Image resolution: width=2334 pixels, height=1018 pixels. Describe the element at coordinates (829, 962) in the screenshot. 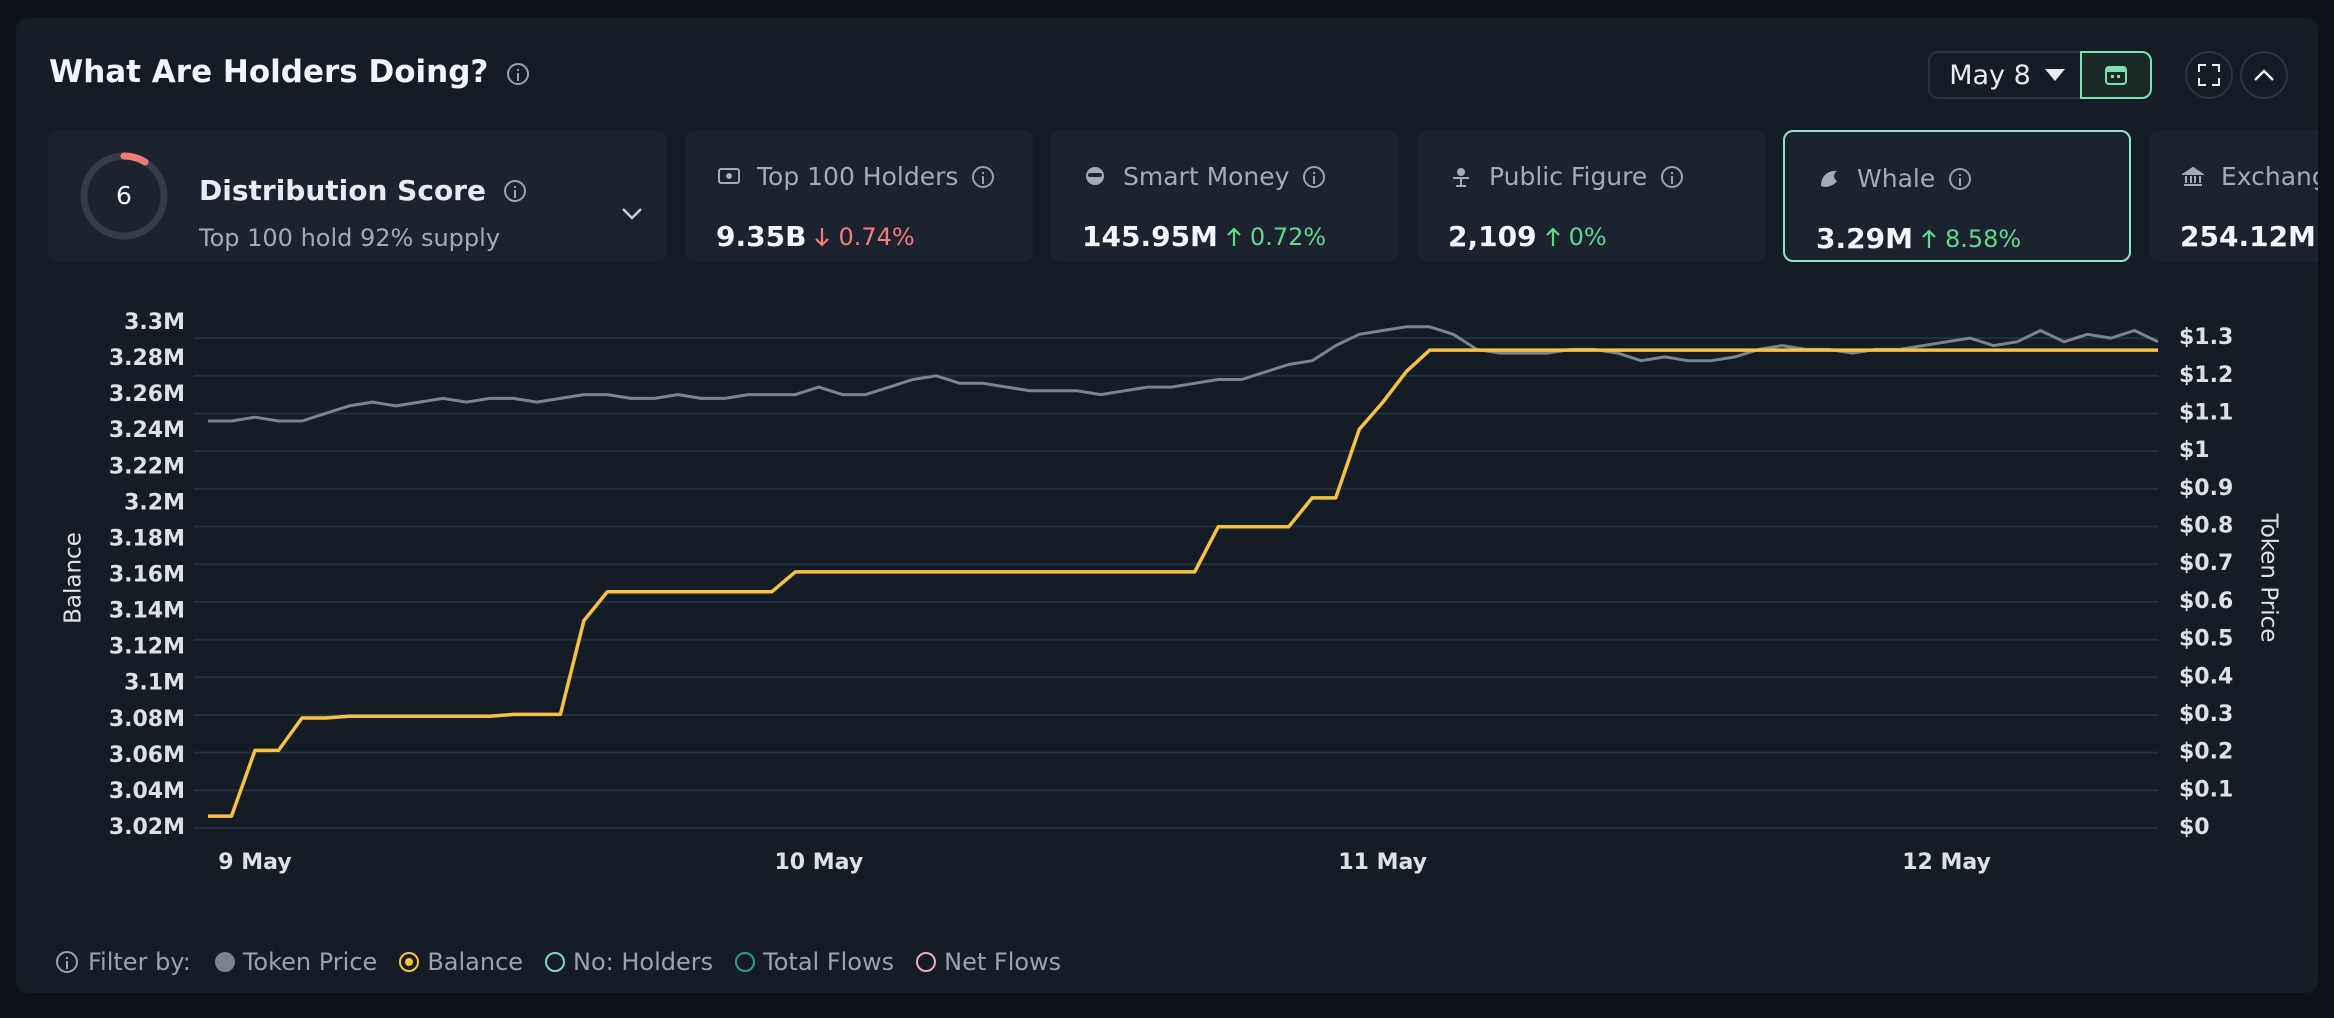

I see `legend-label: Total Flows` at that location.